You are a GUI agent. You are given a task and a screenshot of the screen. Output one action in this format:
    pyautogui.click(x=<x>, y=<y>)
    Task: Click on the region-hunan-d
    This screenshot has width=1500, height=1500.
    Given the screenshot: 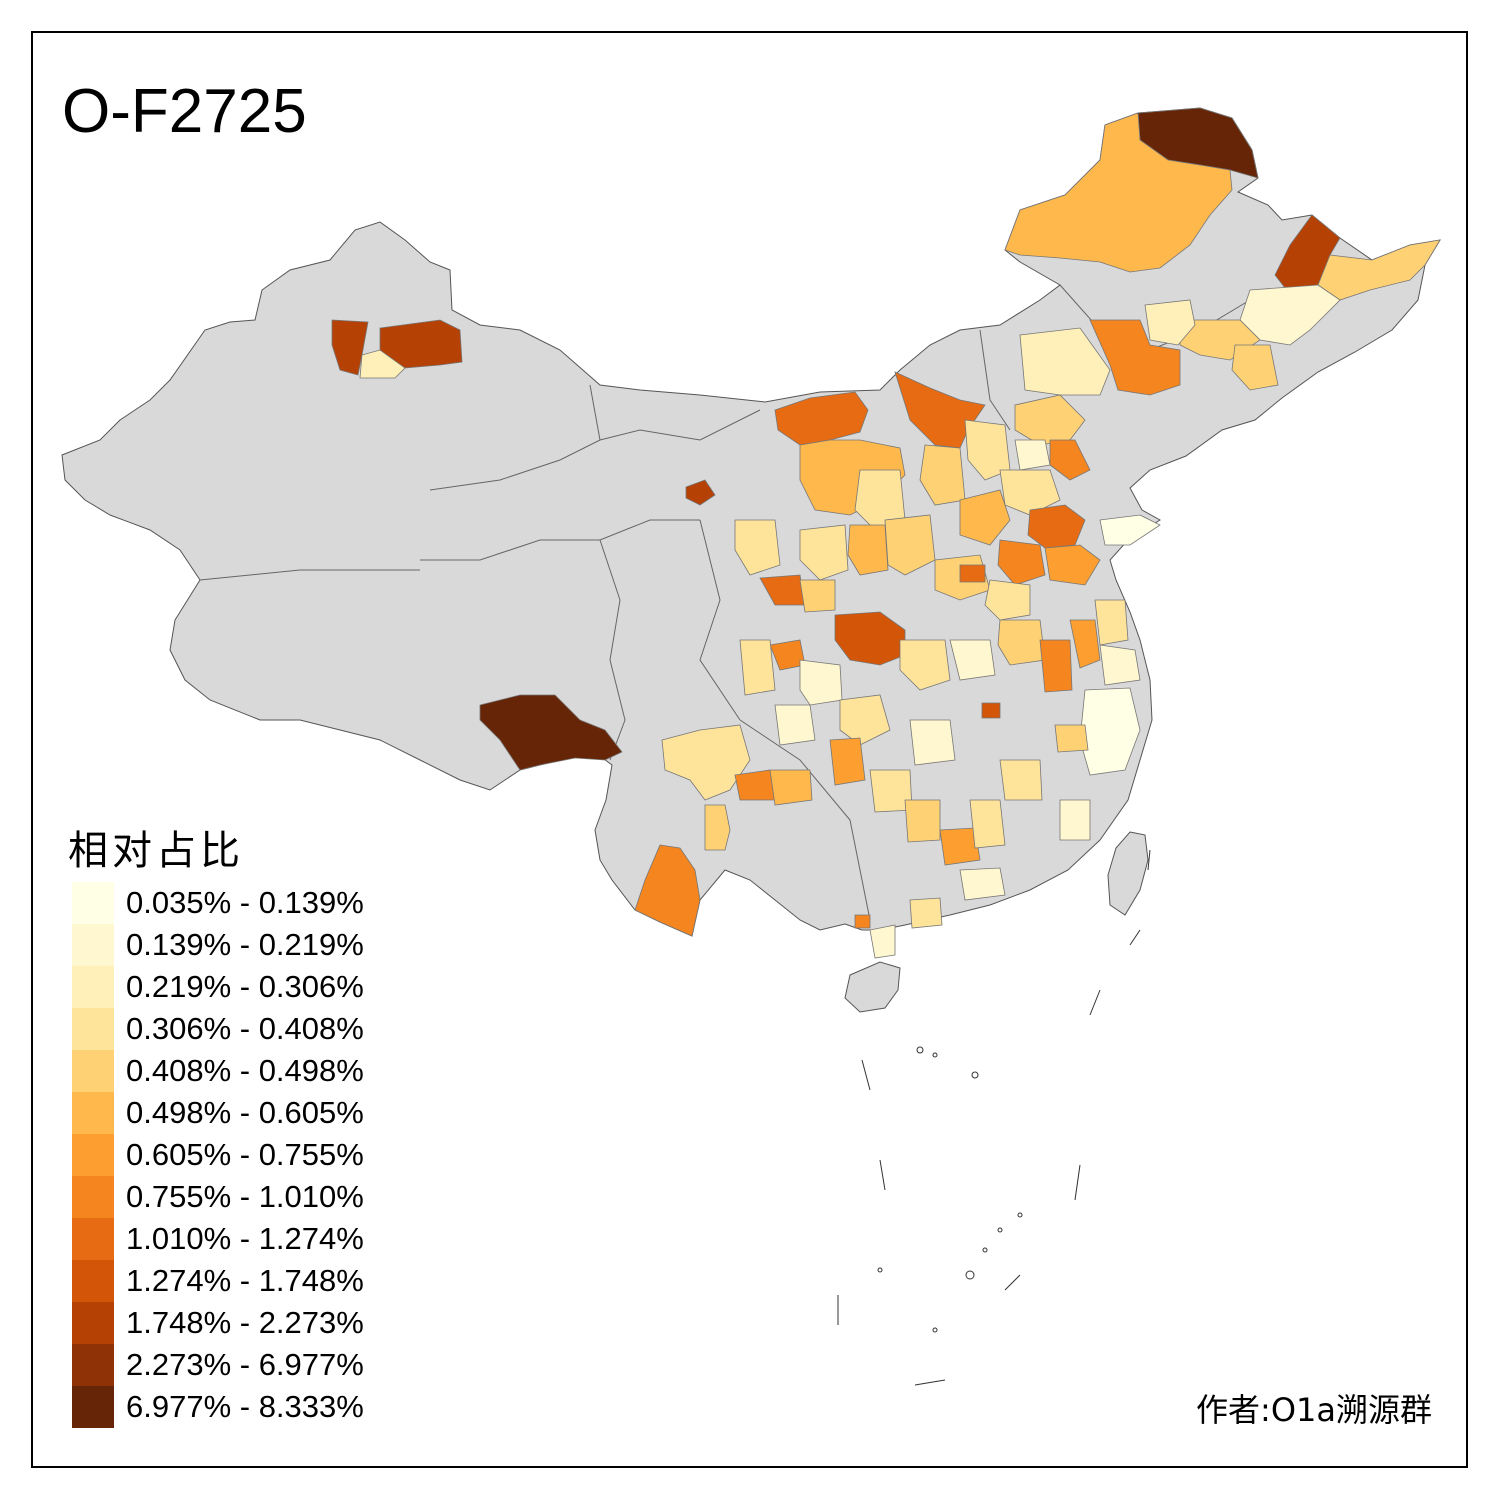 What is the action you would take?
    pyautogui.click(x=932, y=742)
    